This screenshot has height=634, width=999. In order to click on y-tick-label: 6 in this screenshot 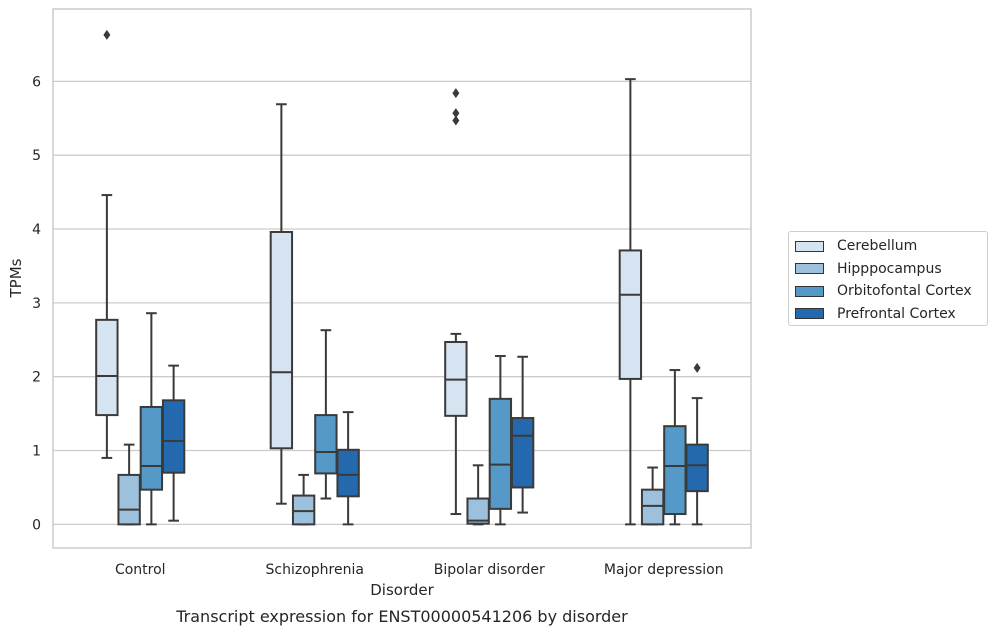, I will do `click(36, 82)`.